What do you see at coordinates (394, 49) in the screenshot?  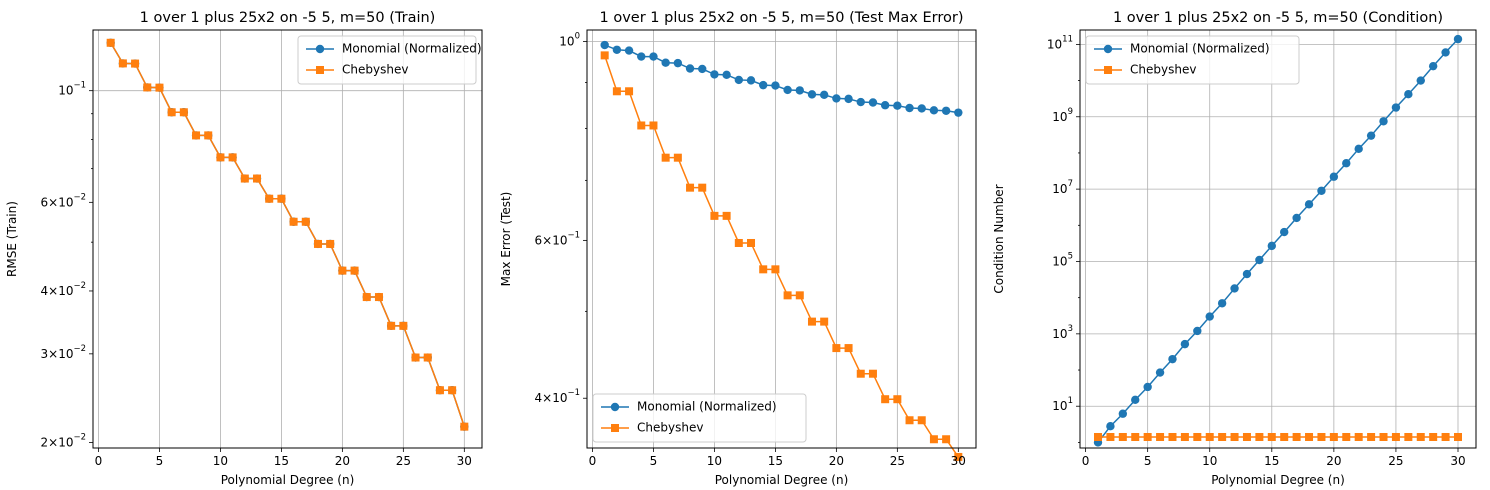 I see `legend-entry-monomial: Monomial (Normalized)` at bounding box center [394, 49].